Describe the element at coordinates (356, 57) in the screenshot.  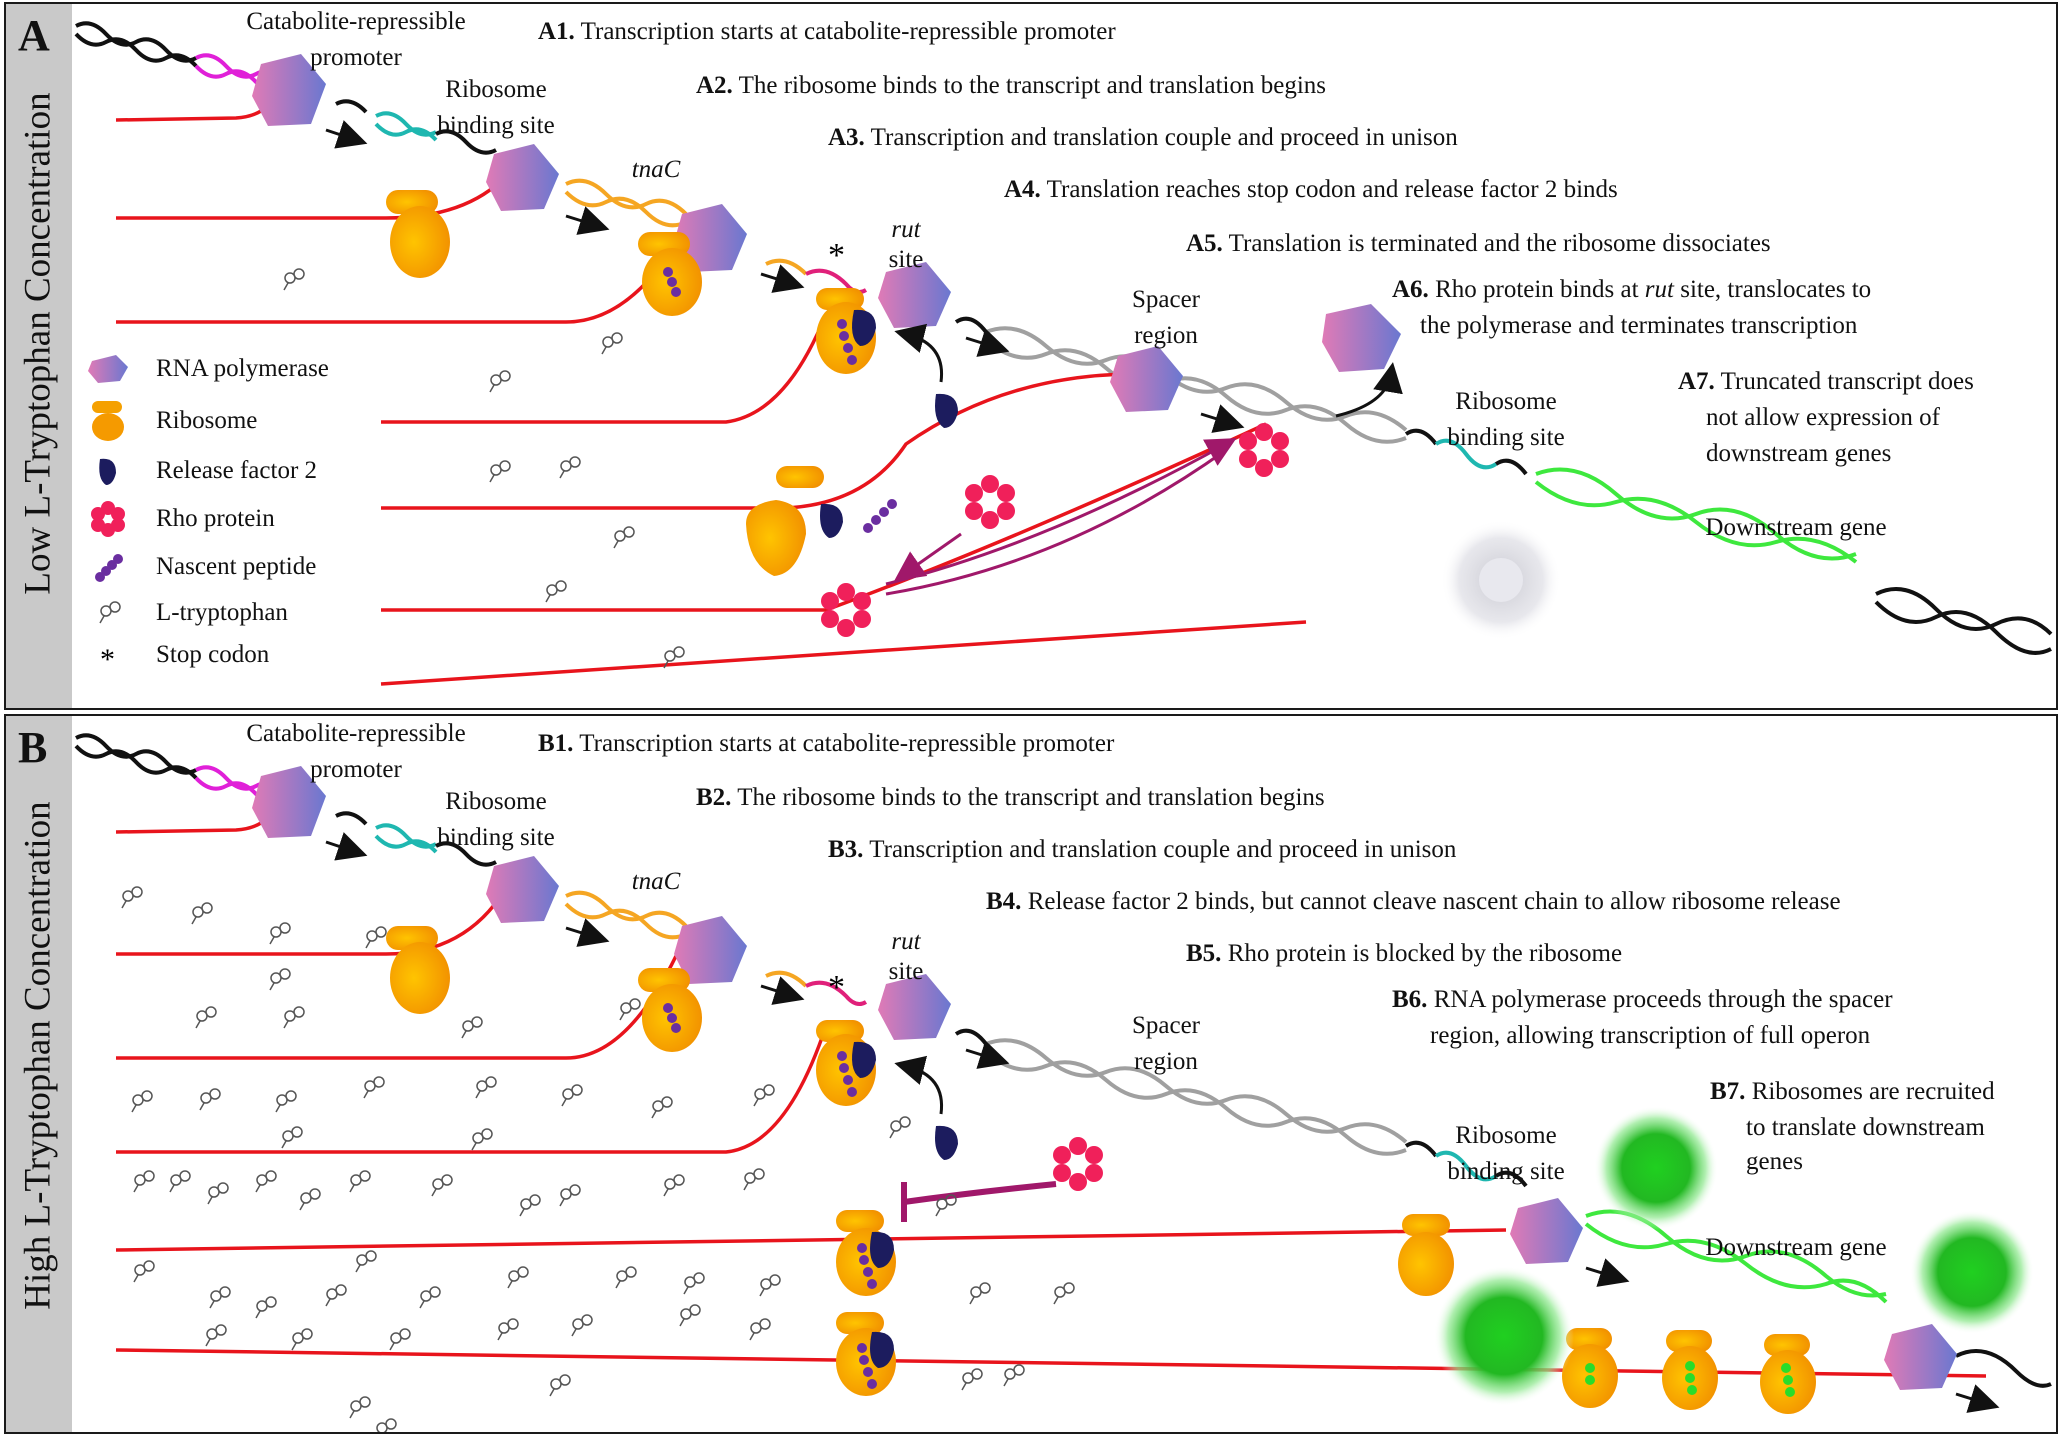
I see `promoter-label-a-2: promoter` at that location.